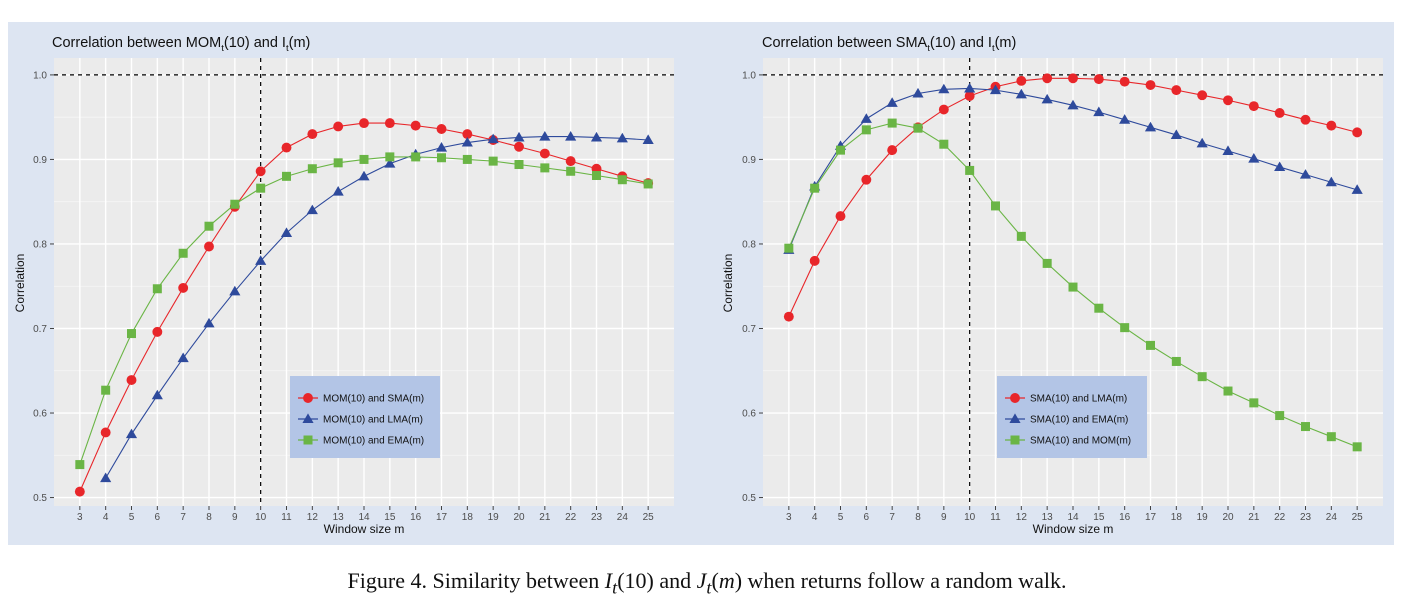  What do you see at coordinates (709, 587) in the screenshot?
I see `caption-sub-2: t` at bounding box center [709, 587].